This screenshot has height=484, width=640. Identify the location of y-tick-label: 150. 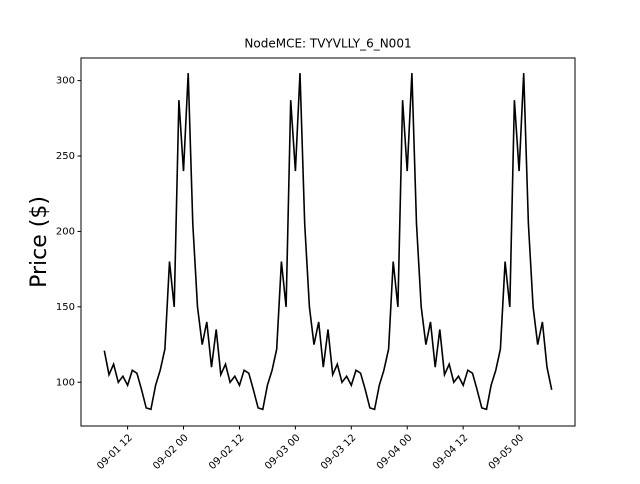
(65, 307).